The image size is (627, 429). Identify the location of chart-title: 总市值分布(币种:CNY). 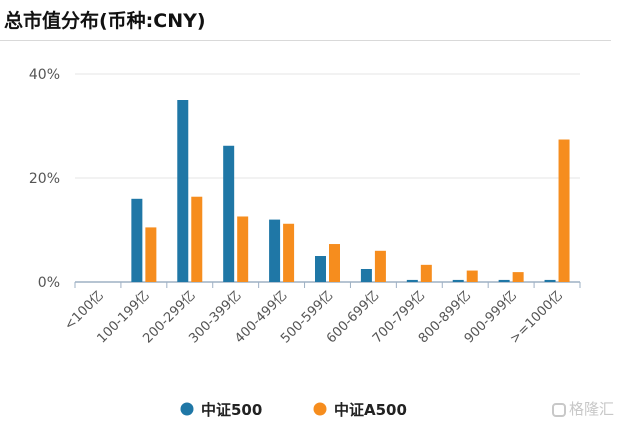
(105, 21).